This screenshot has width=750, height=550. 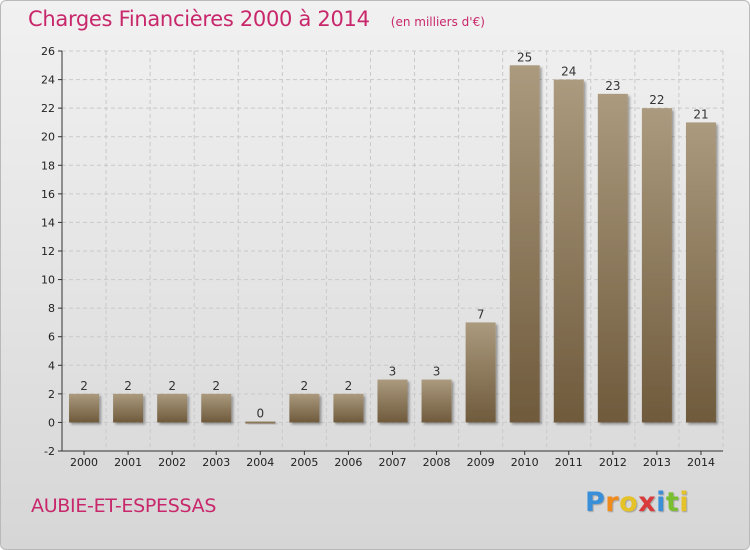 I want to click on data-label: 22, so click(x=656, y=100).